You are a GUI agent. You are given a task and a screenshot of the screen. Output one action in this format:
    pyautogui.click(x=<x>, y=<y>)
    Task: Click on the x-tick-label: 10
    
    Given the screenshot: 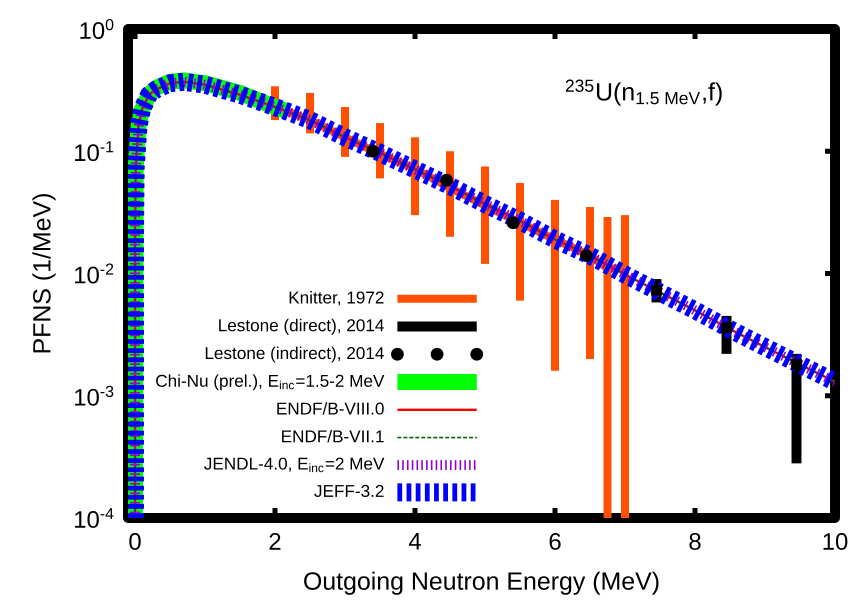 What is the action you would take?
    pyautogui.click(x=836, y=541)
    